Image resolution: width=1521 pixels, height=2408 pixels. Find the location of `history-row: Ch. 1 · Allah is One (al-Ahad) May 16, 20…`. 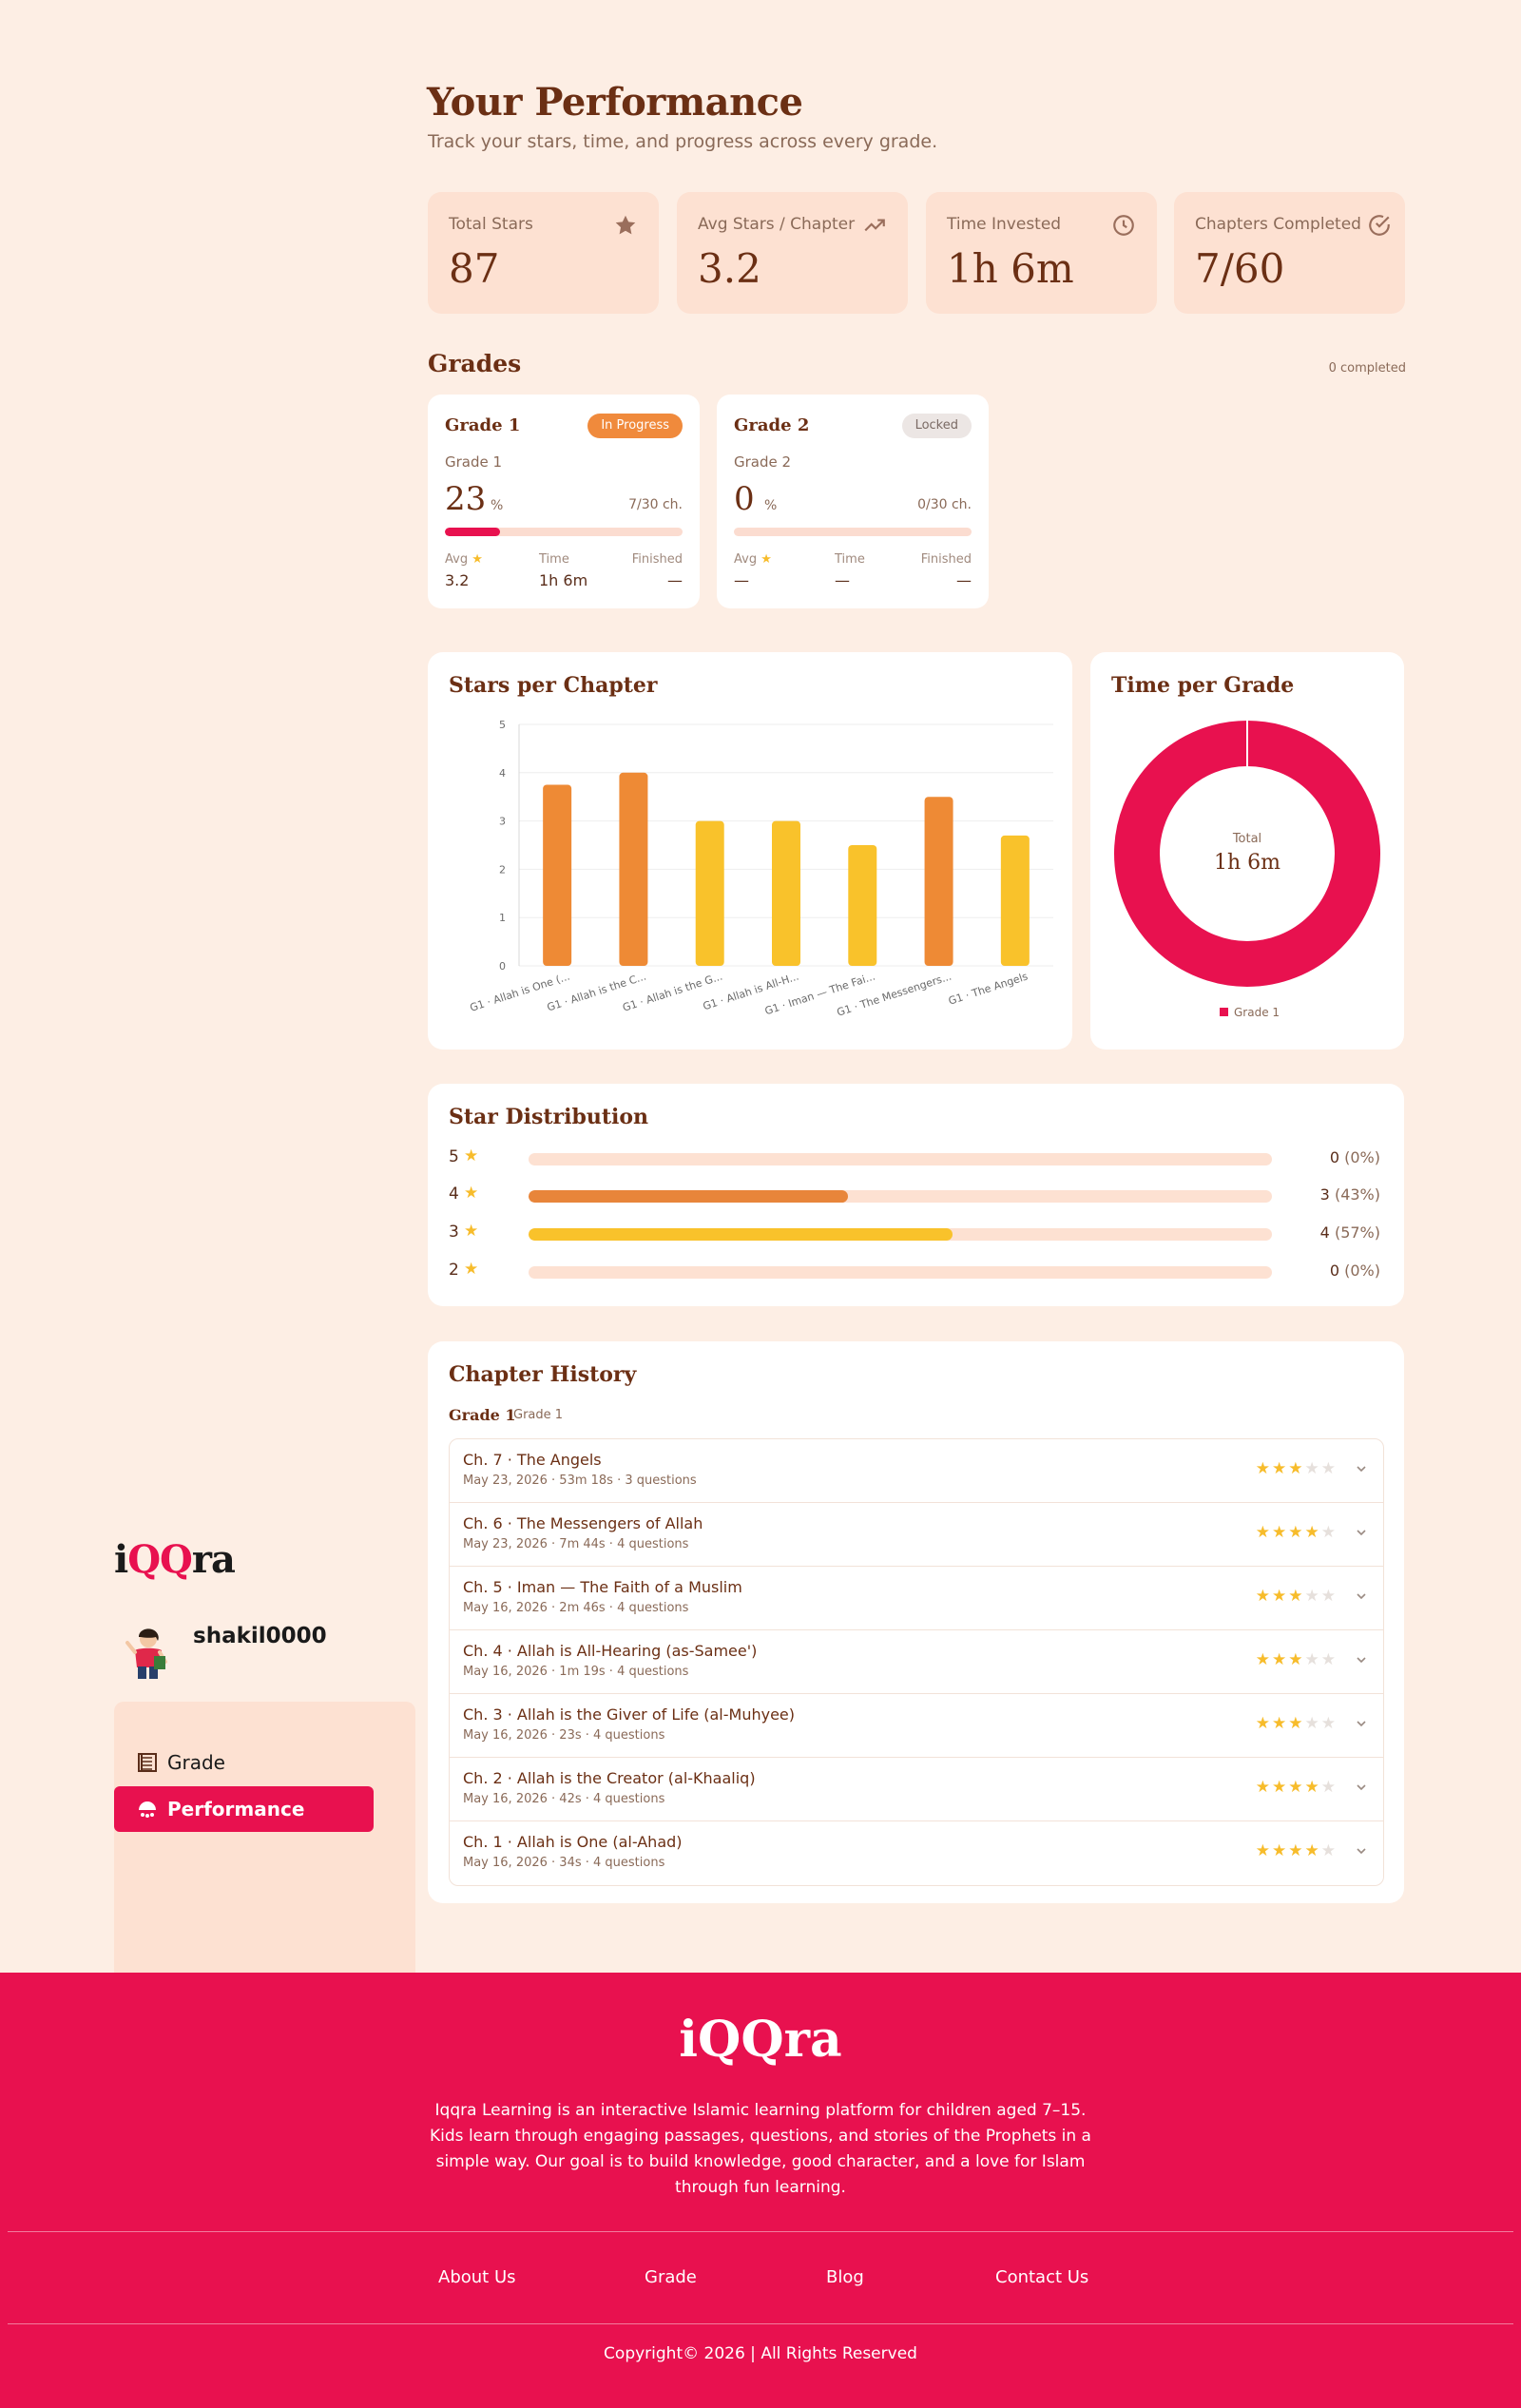

history-row: Ch. 1 · Allah is One (al-Ahad) May 16, 20… is located at coordinates (916, 1853).